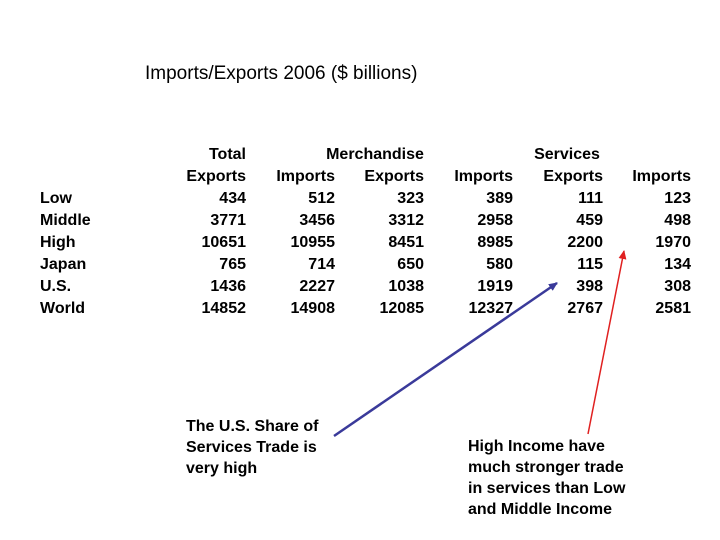 Image resolution: width=720 pixels, height=540 pixels. What do you see at coordinates (607, 342) in the screenshot?
I see `red-arrow` at bounding box center [607, 342].